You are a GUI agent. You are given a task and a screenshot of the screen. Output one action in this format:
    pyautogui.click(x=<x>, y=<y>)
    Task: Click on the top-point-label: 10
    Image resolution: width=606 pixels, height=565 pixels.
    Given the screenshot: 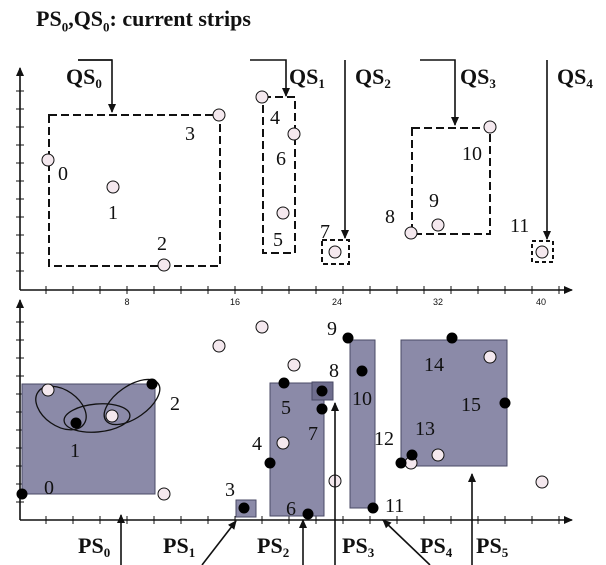 What is the action you would take?
    pyautogui.click(x=472, y=154)
    